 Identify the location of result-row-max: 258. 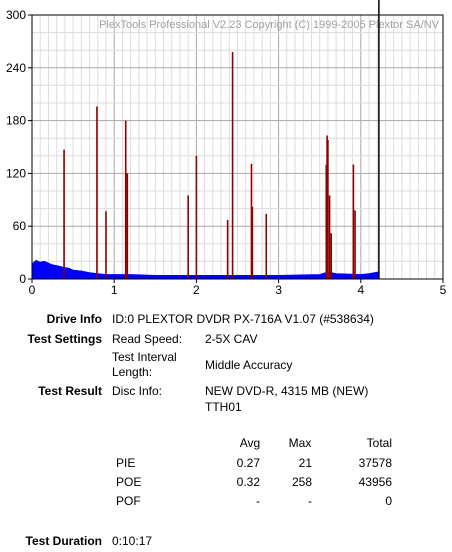
(301, 482).